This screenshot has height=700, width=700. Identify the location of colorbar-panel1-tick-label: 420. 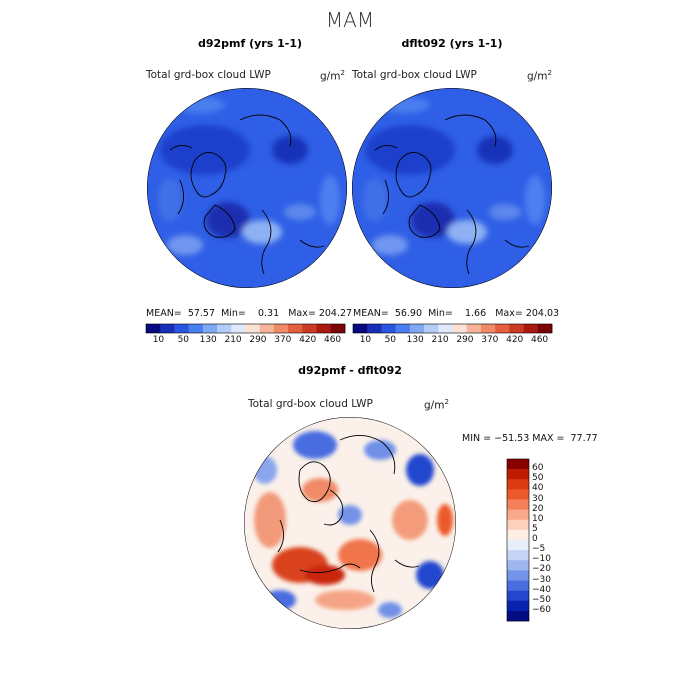
(308, 340).